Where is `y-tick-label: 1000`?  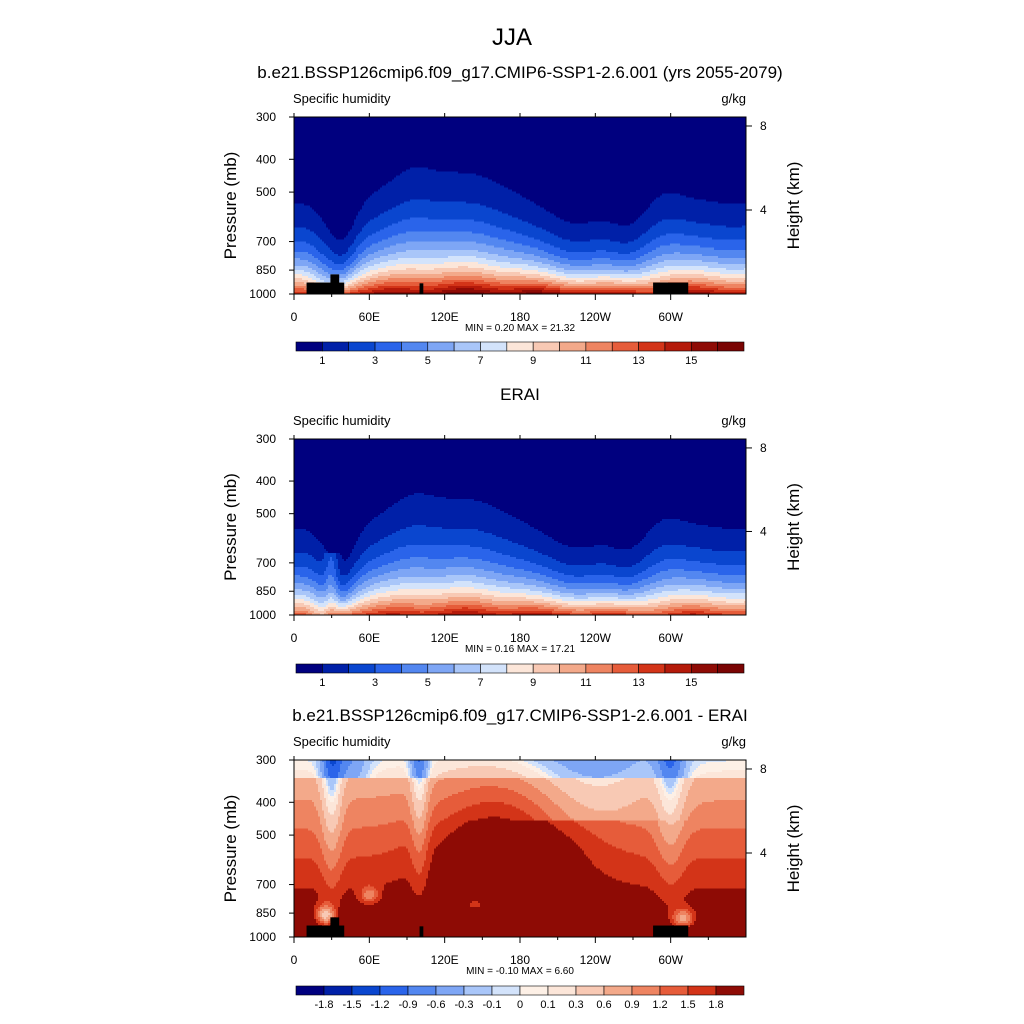 y-tick-label: 1000 is located at coordinates (262, 615).